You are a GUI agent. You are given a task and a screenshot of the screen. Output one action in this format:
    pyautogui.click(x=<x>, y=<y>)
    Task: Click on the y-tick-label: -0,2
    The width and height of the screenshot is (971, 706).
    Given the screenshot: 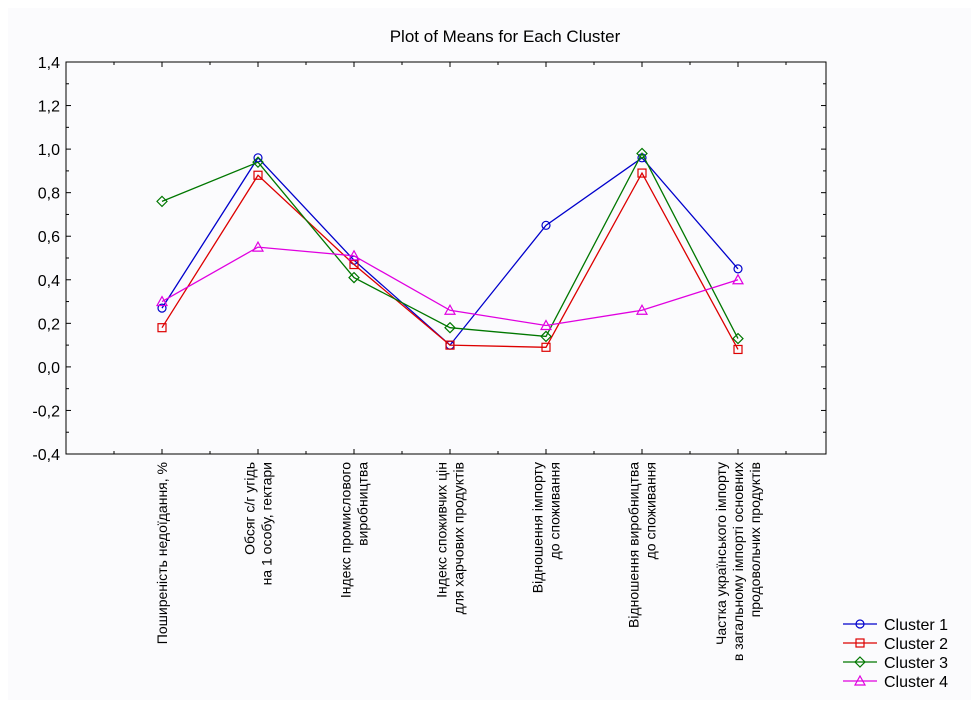 What is the action you would take?
    pyautogui.click(x=46, y=411)
    